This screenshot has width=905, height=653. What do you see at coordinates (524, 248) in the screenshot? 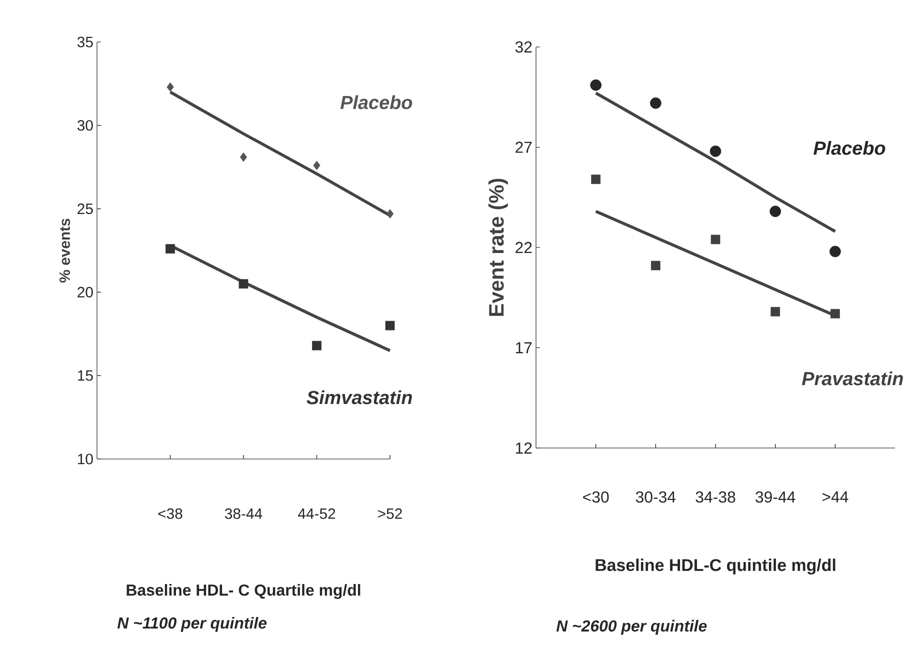
I see `y-tick-label: 22` at bounding box center [524, 248].